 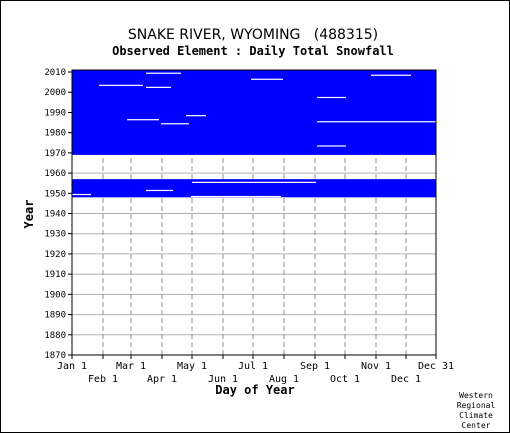 I want to click on x-tick-label: Jun 1, so click(x=223, y=379).